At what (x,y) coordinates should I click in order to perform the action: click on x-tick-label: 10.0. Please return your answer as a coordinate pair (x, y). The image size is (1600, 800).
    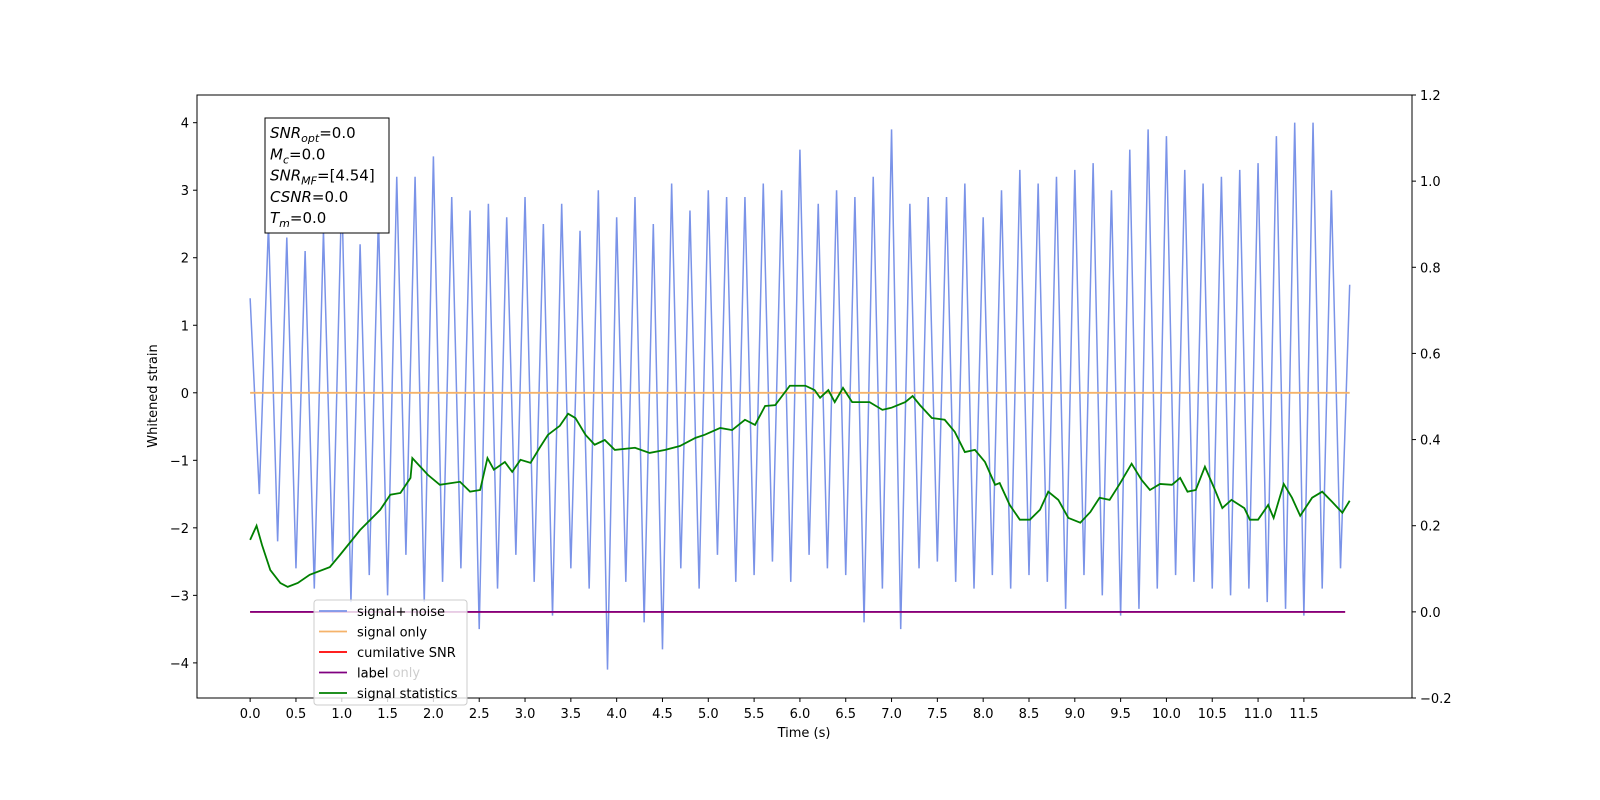
    Looking at the image, I should click on (1166, 714).